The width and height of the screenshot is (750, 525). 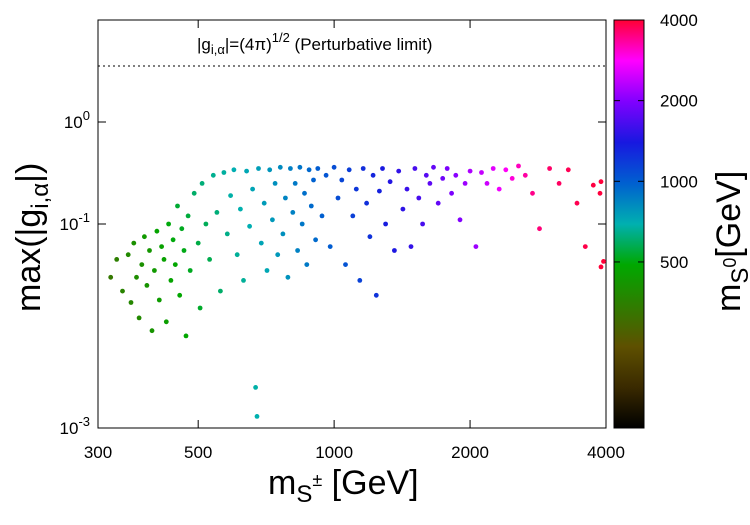 What do you see at coordinates (656, 141) in the screenshot?
I see `colorbar-ticks: 500 1000 2000 4000` at bounding box center [656, 141].